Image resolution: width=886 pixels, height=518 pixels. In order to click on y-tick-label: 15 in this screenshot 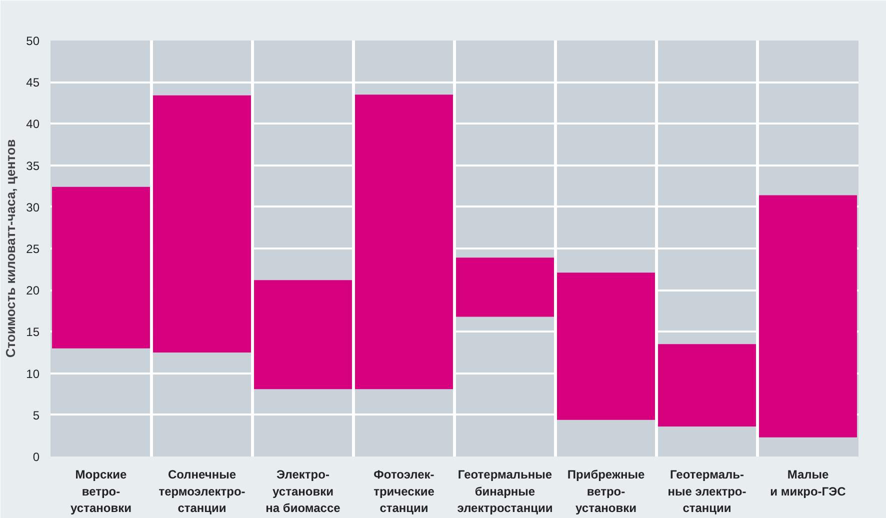, I will do `click(33, 332)`.